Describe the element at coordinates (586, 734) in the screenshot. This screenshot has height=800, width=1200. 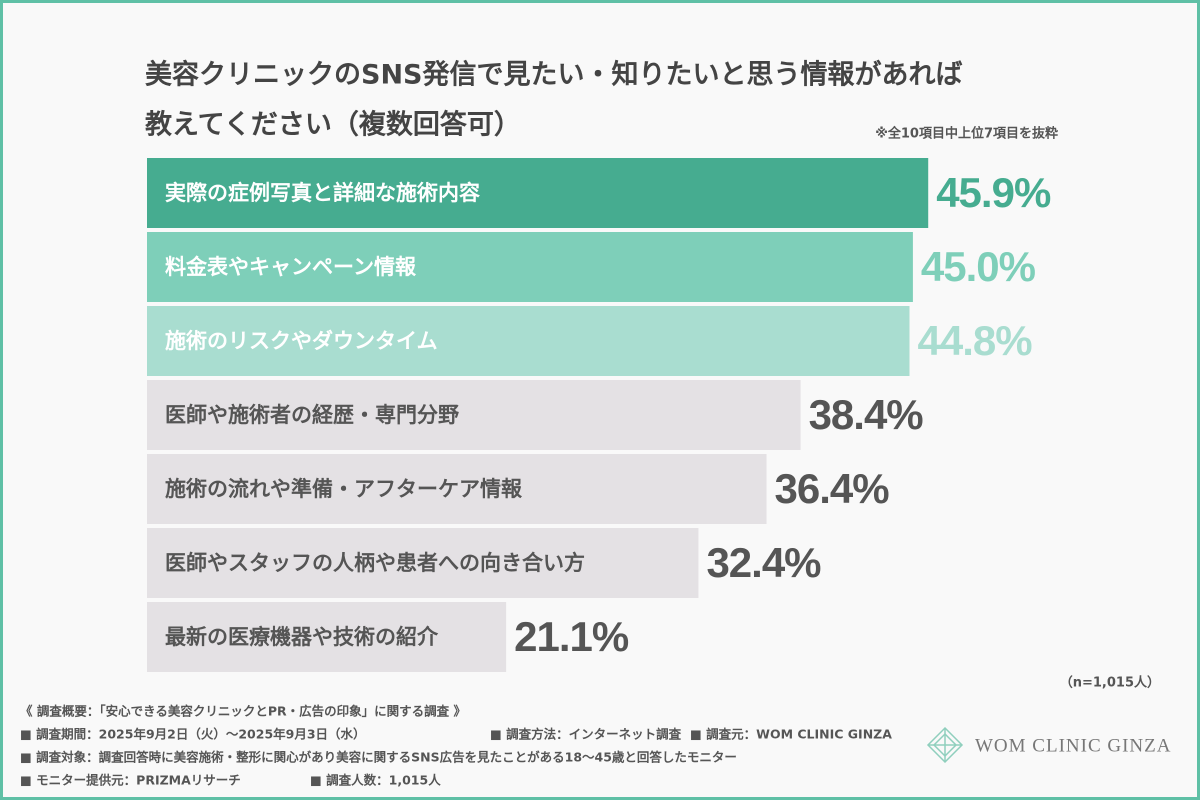
I see `footer-text: ■ 調査方法：インターネット調査` at that location.